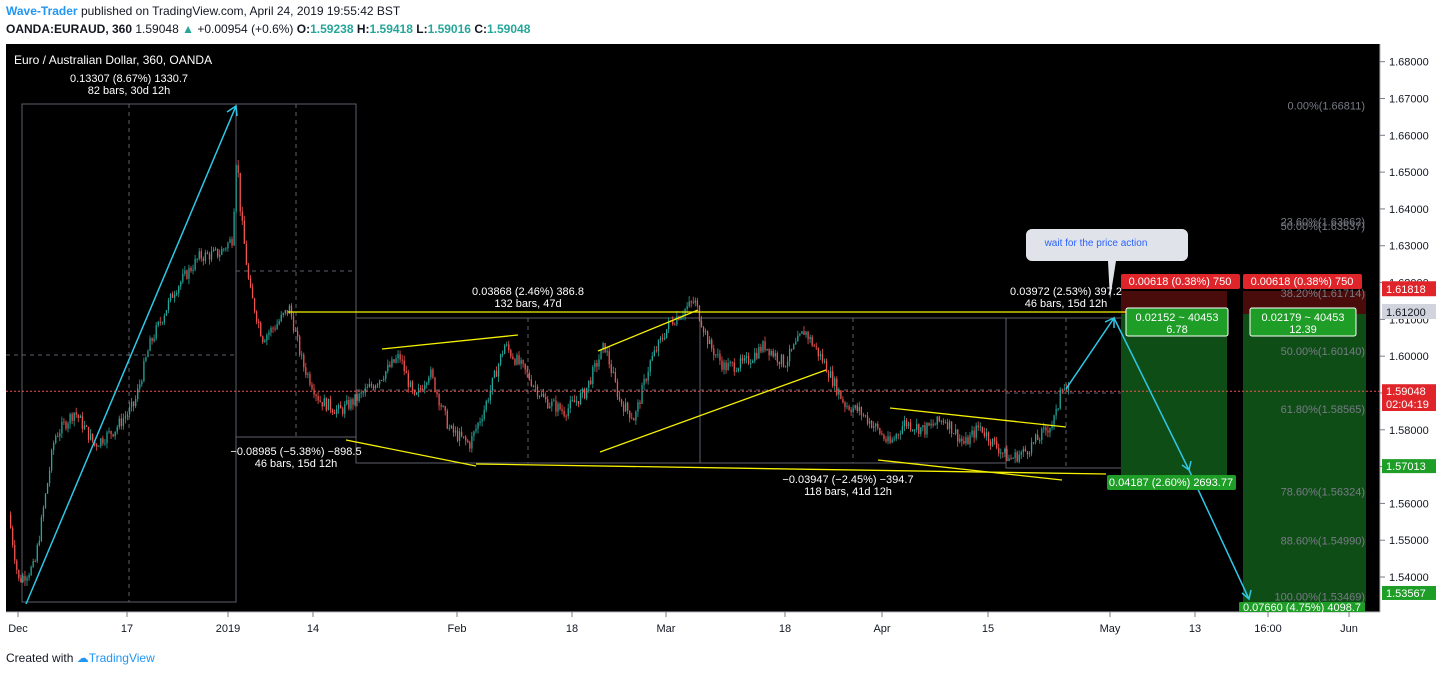 This screenshot has width=1444, height=676. I want to click on price-axis-background, so click(1409, 343).